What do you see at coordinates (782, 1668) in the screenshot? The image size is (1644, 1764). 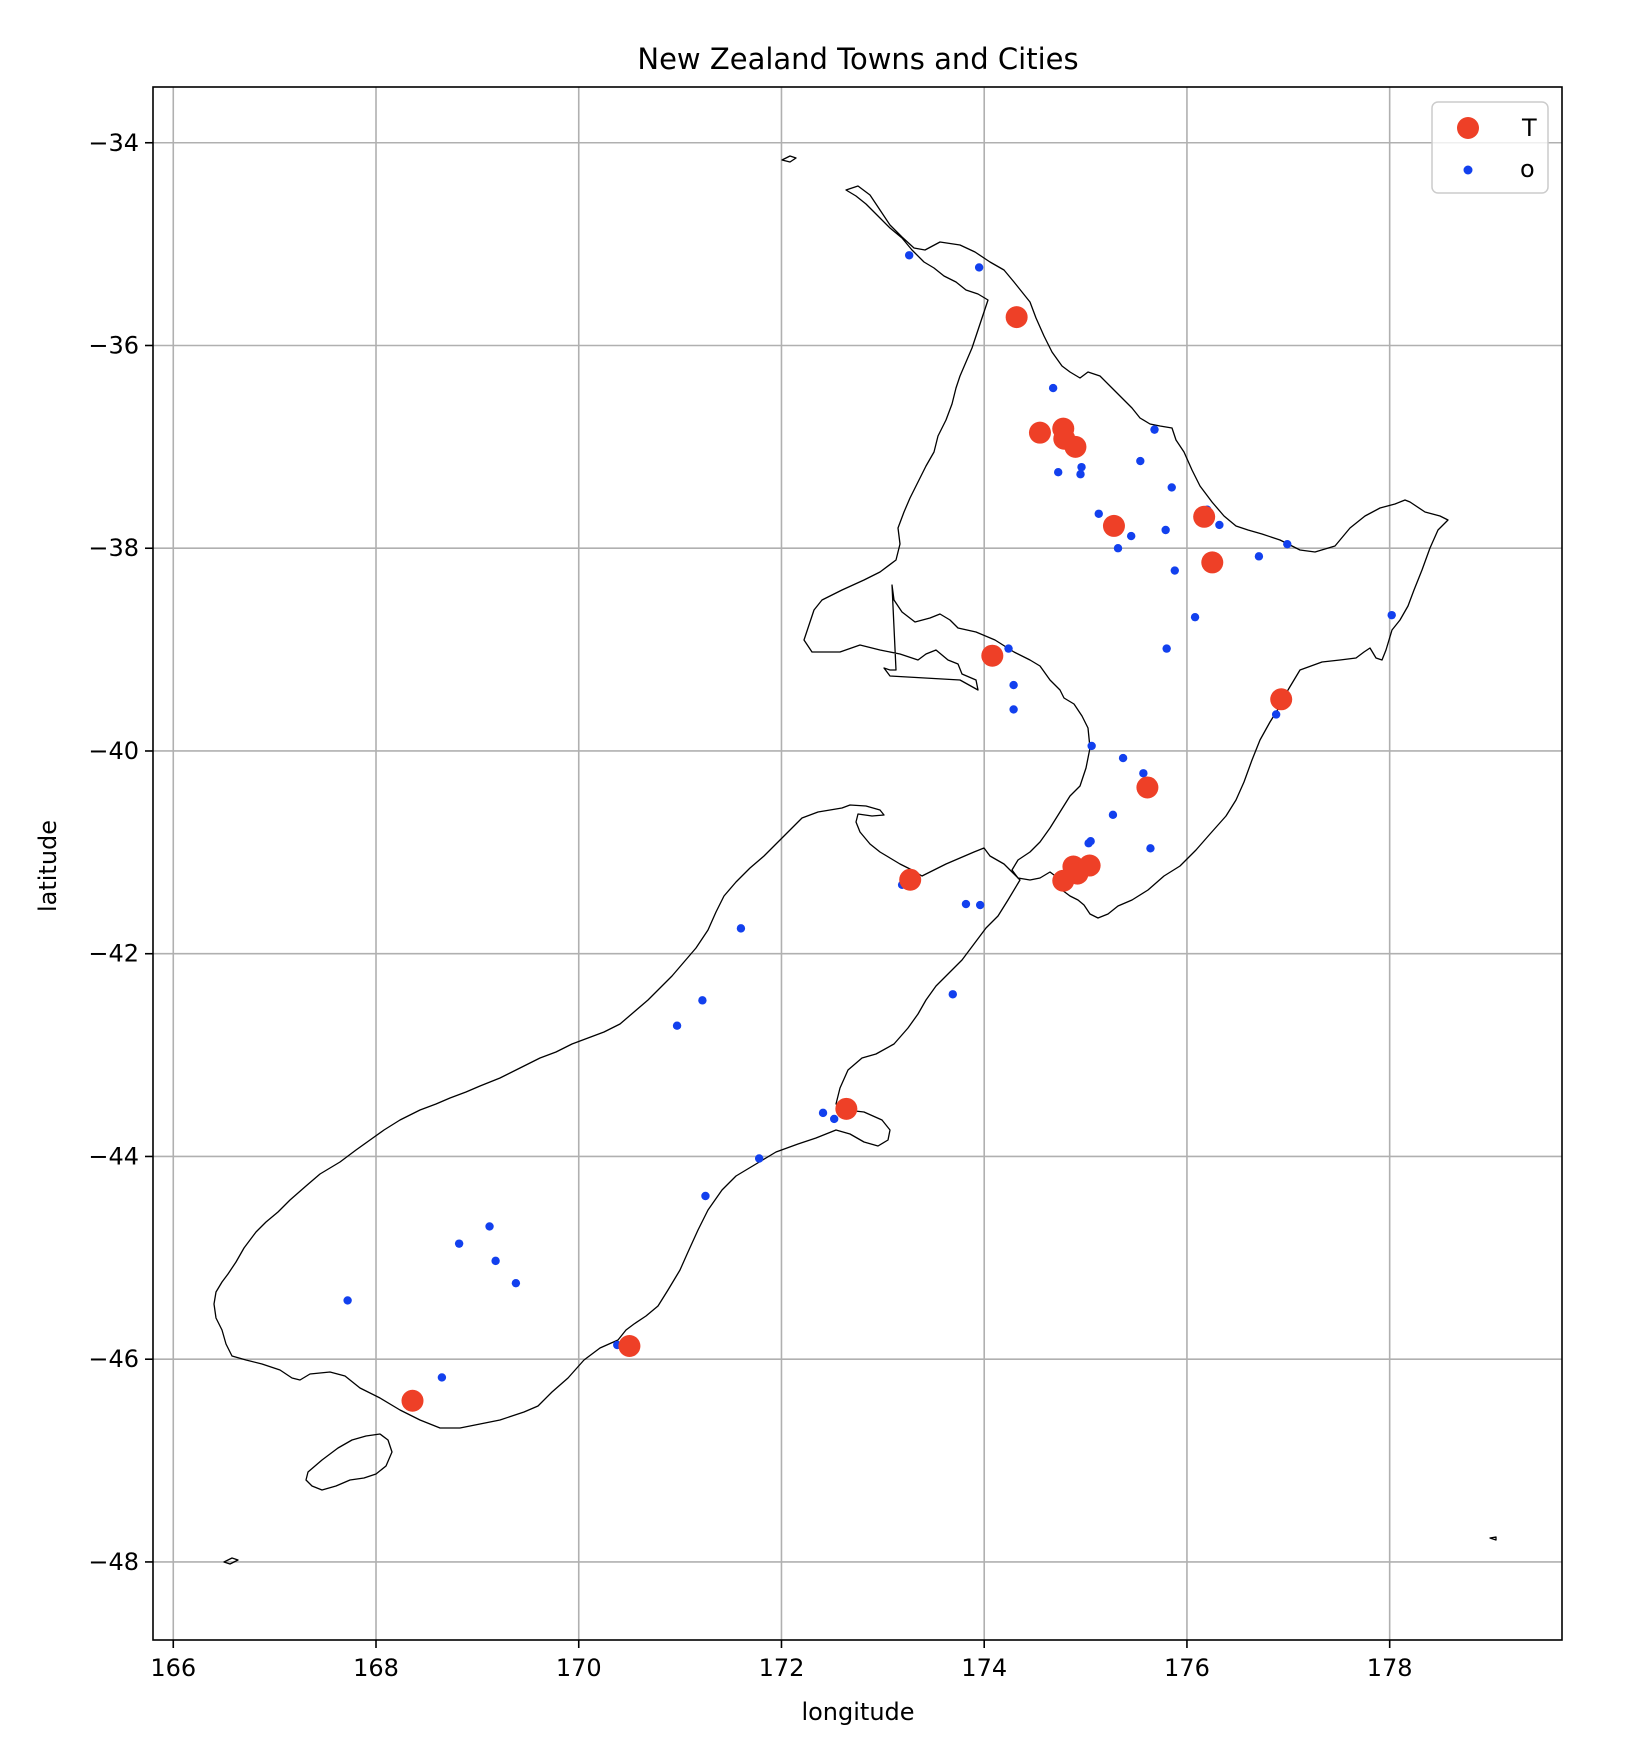 I see `x-tick-label: 172` at bounding box center [782, 1668].